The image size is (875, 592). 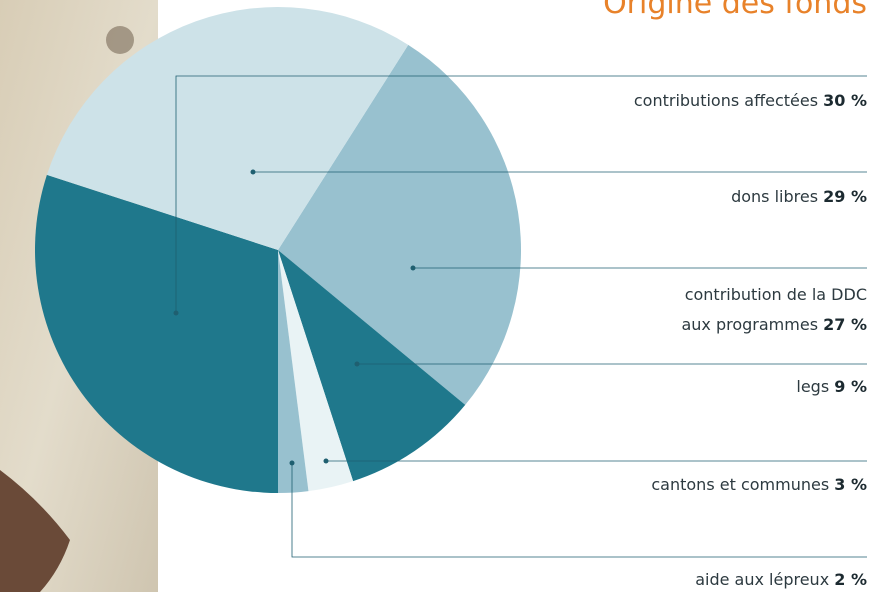 I want to click on category-label: dons libres, so click(x=775, y=196).